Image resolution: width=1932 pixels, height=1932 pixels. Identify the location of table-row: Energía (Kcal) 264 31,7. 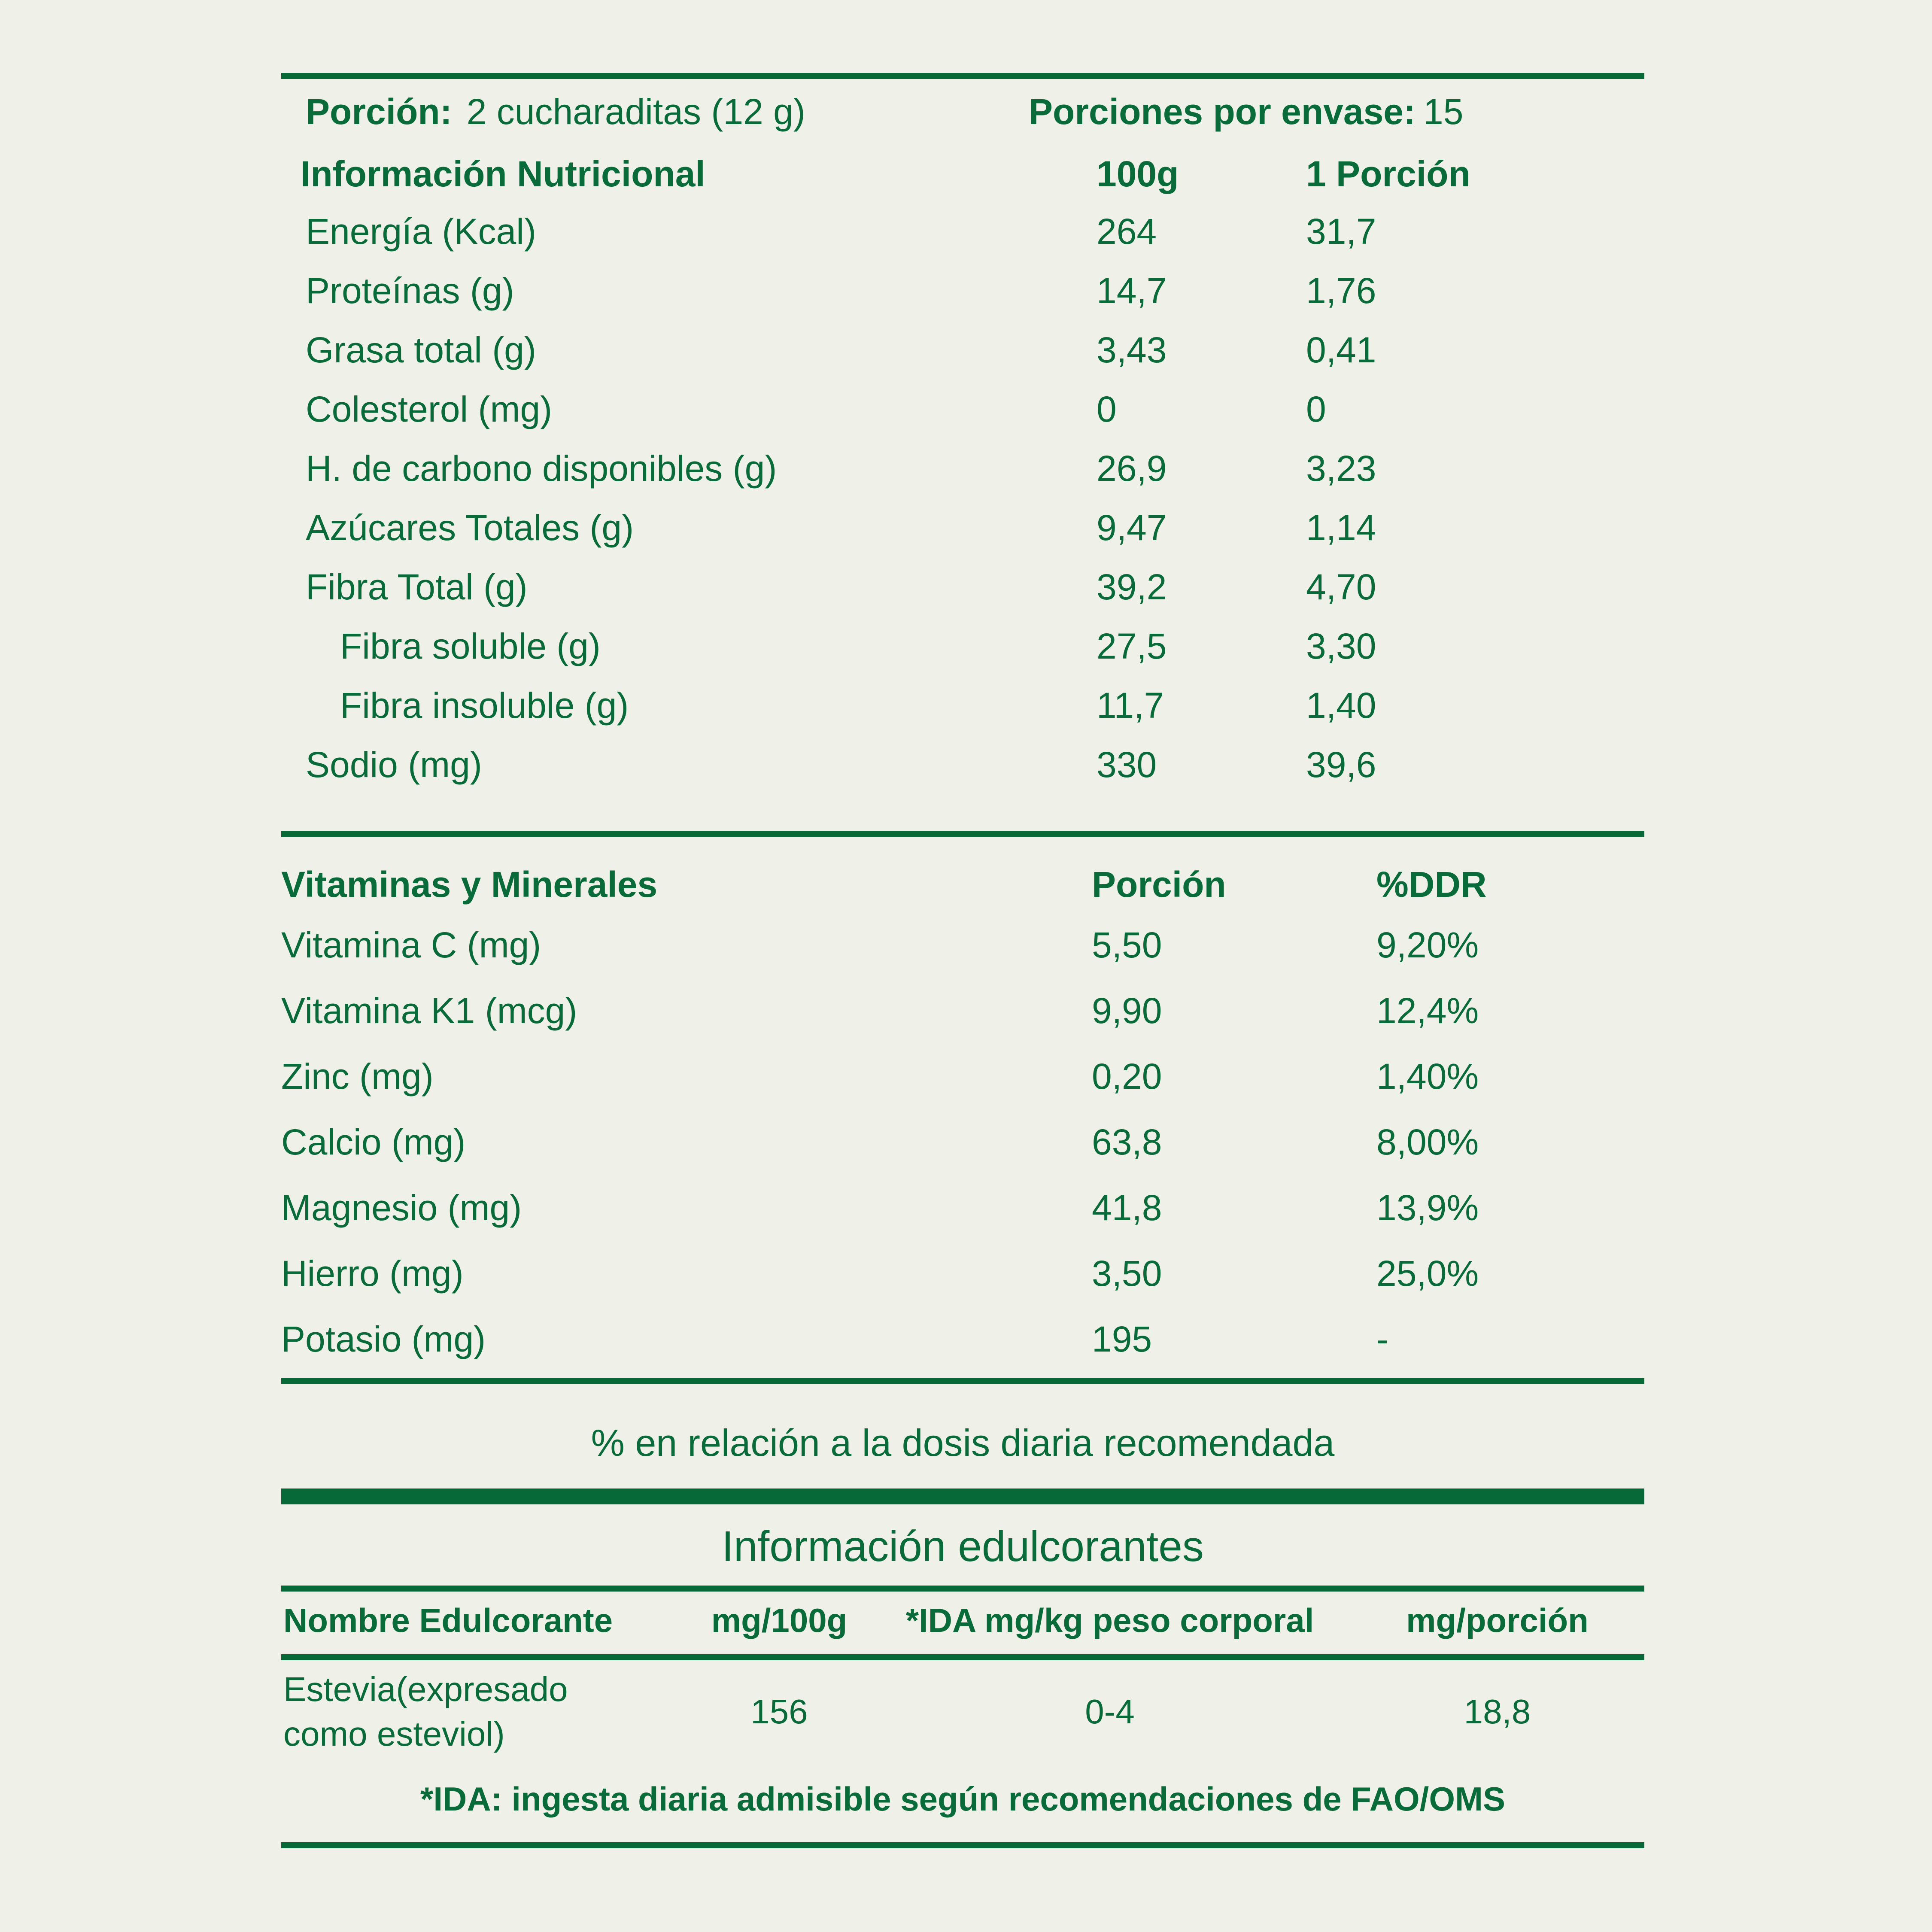
(962, 231).